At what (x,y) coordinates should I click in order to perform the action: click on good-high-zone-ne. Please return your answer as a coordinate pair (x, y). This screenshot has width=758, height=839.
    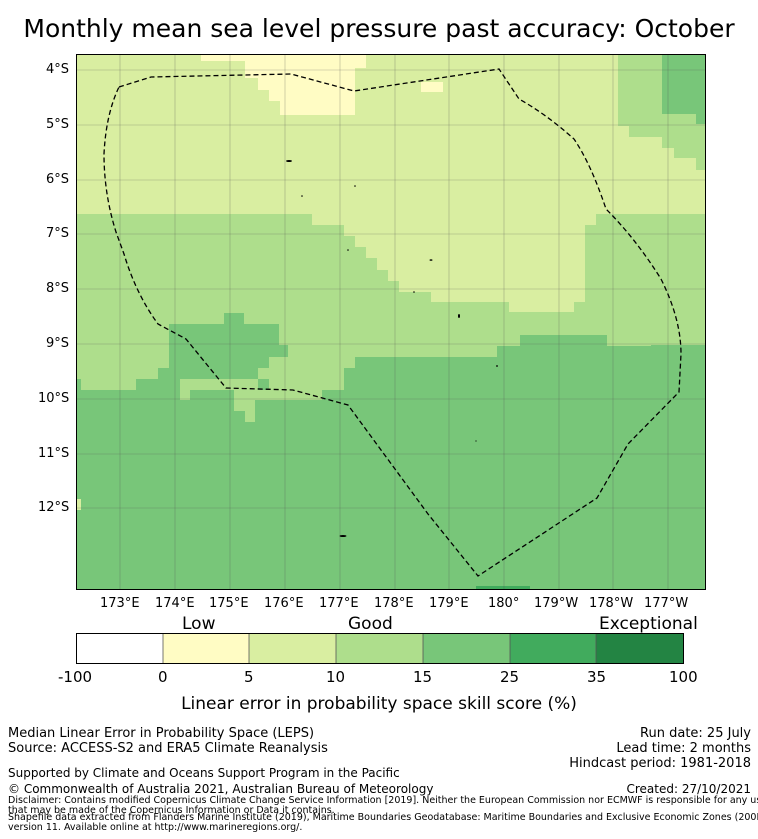
    Looking at the image, I should click on (684, 89).